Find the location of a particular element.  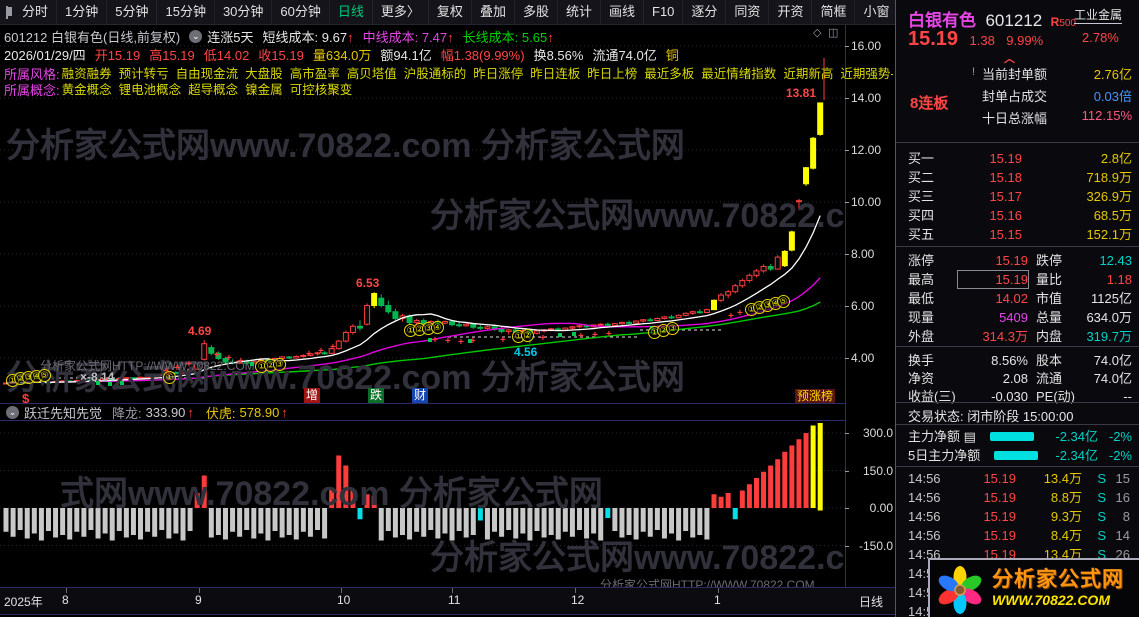

tick-volume: 8.4万 is located at coordinates (1066, 535).